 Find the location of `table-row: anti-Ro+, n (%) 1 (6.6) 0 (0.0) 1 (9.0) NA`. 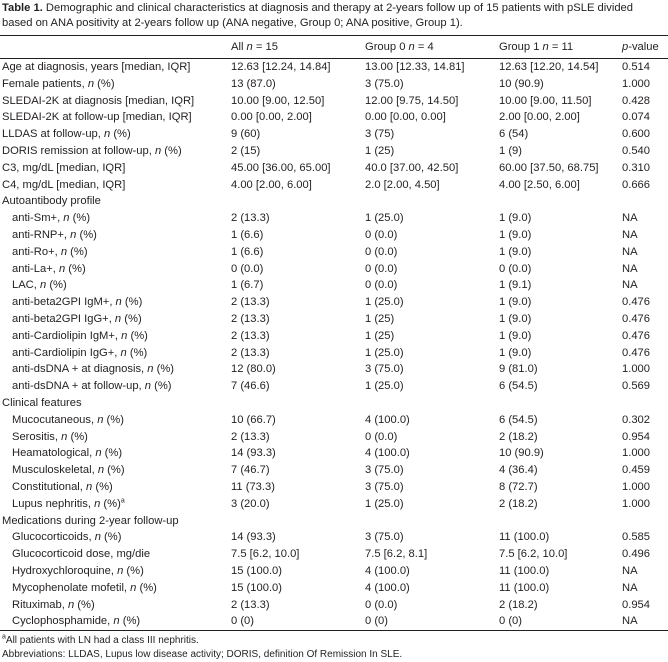

table-row: anti-Ro+, n (%) 1 (6.6) 0 (0.0) 1 (9.0) NA is located at coordinates (334, 252).